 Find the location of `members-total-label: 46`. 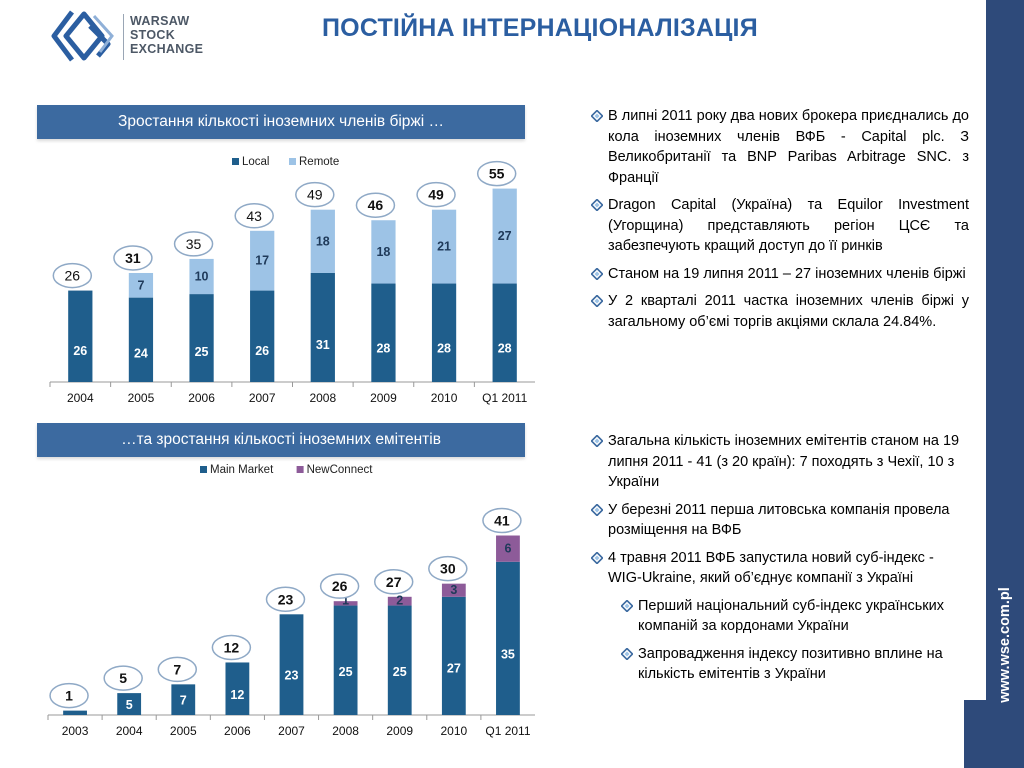

members-total-label: 46 is located at coordinates (376, 205).